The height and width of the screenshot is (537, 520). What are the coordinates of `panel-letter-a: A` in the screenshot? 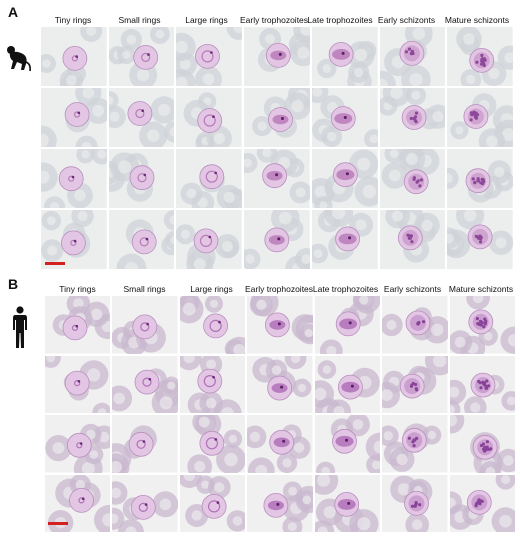 It's located at (13, 12).